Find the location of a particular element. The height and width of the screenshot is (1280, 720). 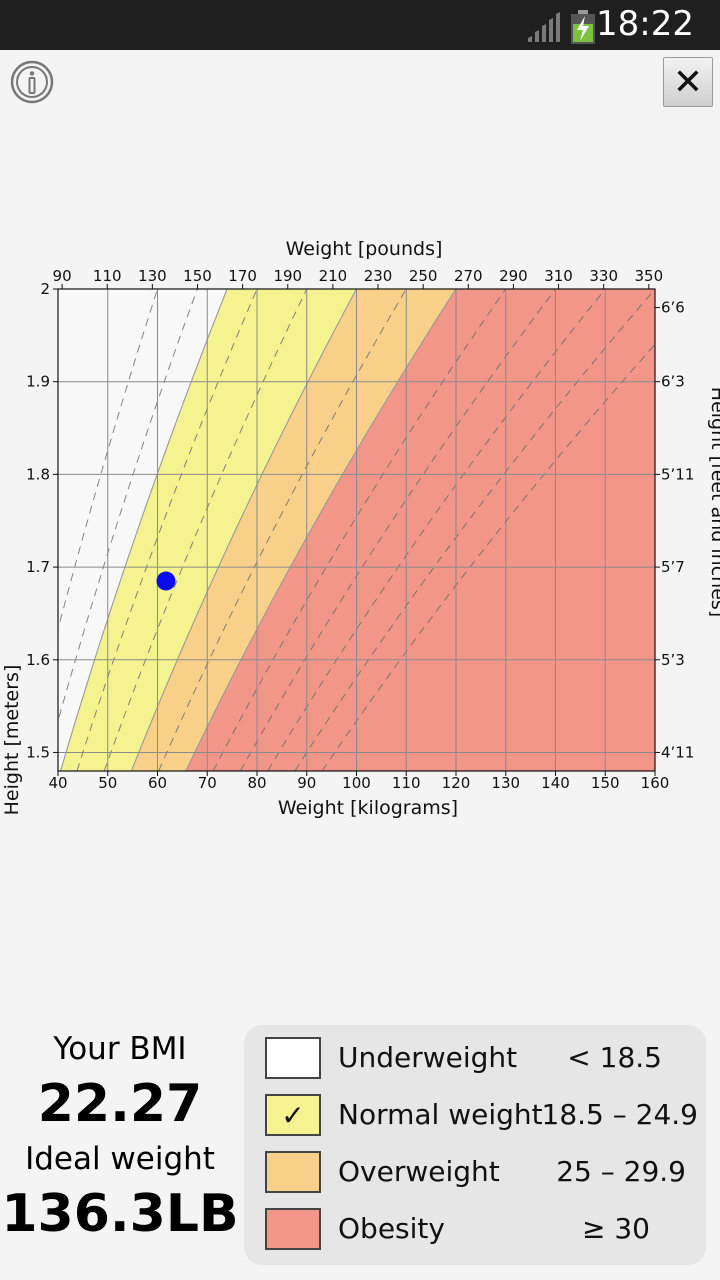

right-tick-label: 5’3 is located at coordinates (673, 660).